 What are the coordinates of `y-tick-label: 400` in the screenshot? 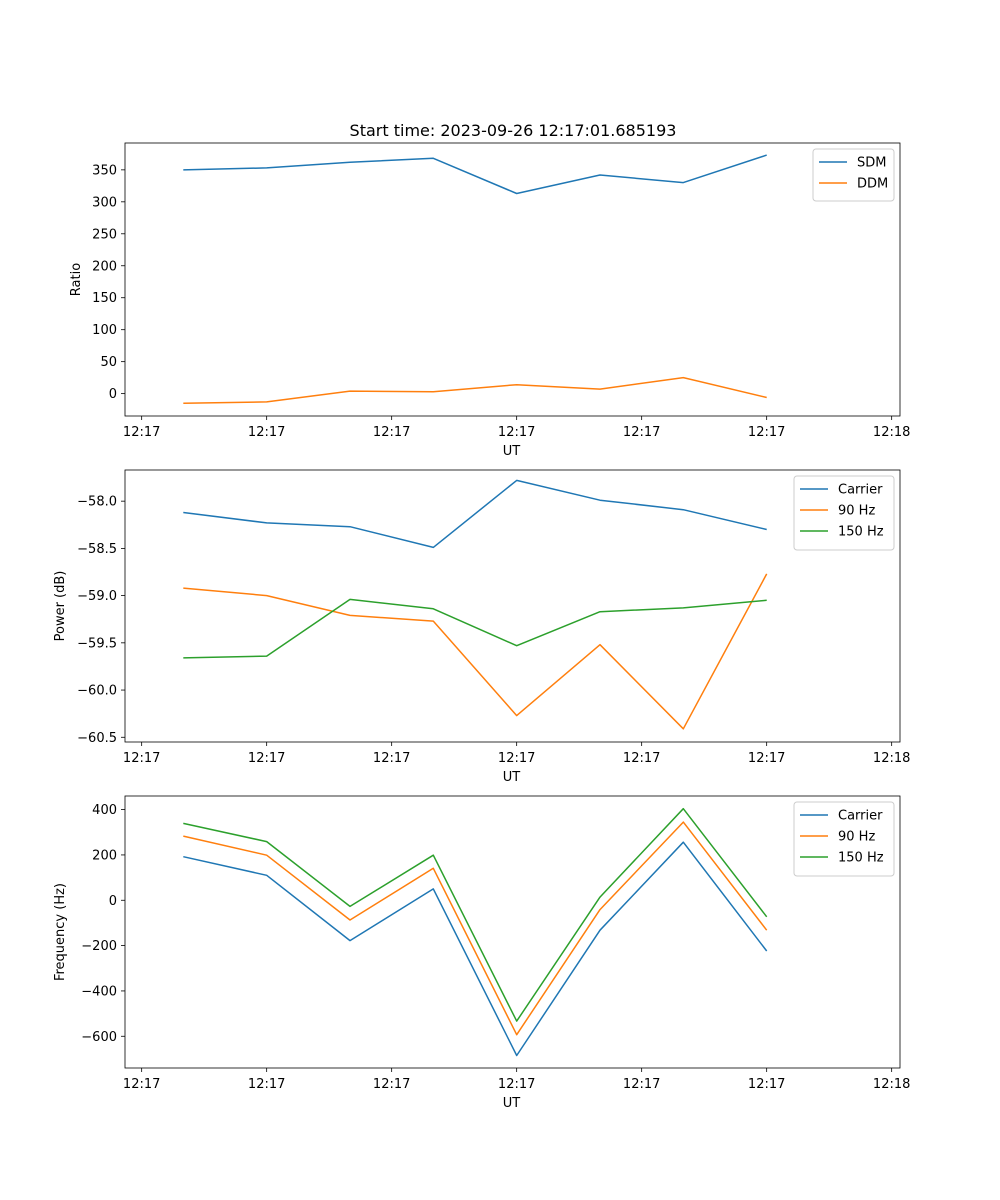 It's located at (104, 810).